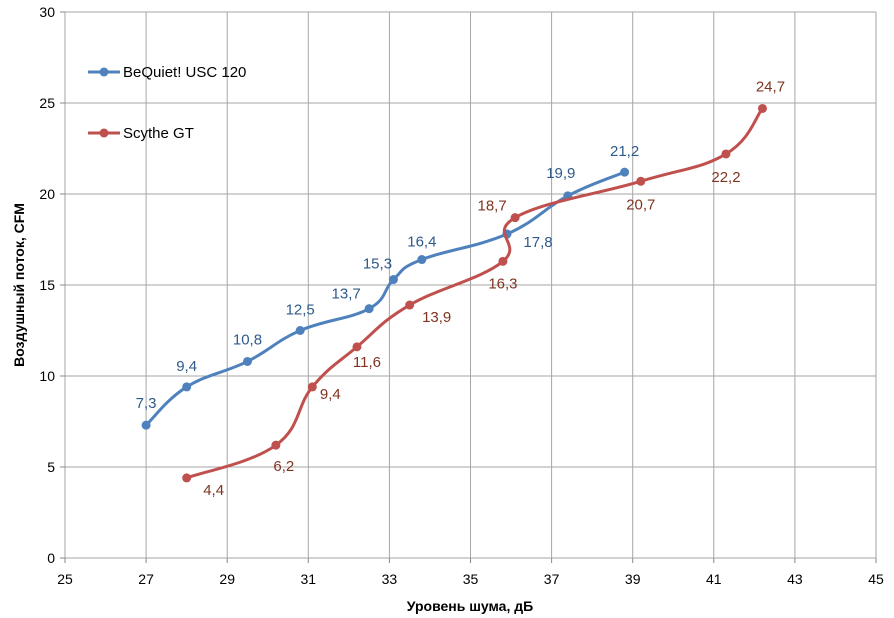 The image size is (894, 618). I want to click on data-label: 12,5, so click(300, 310).